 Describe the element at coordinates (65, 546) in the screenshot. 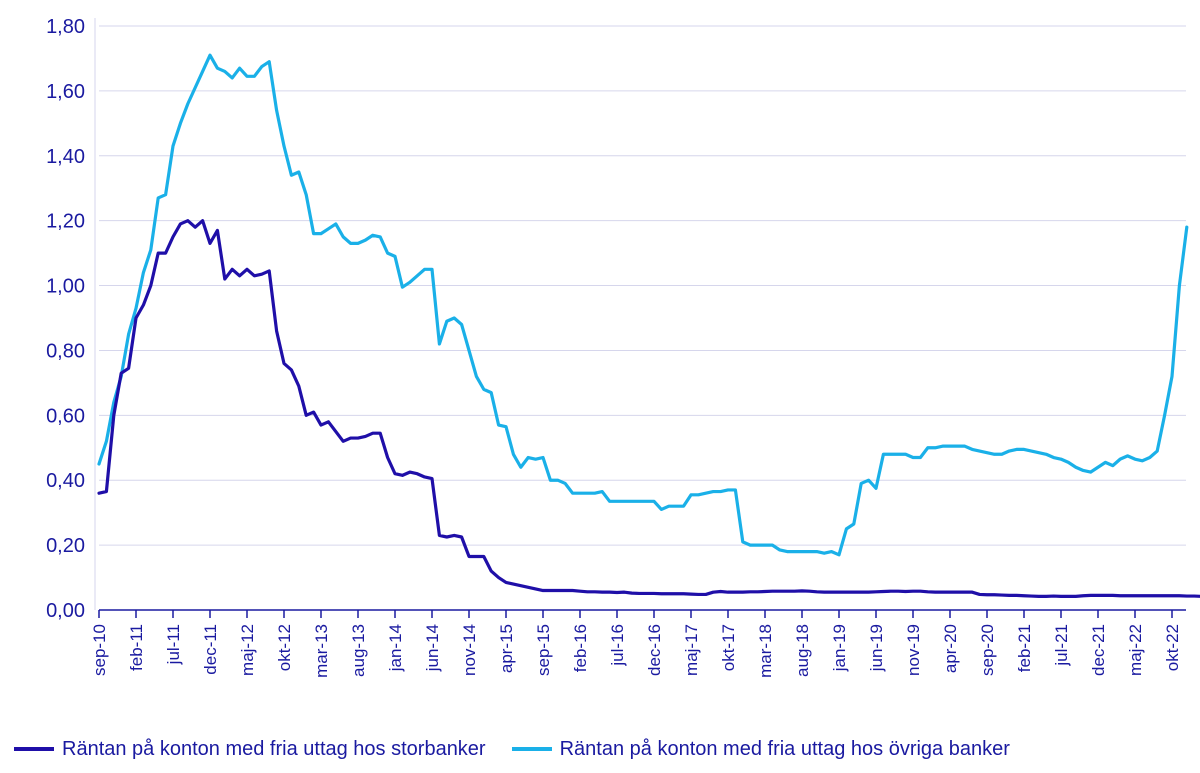

I see `y-tick-label: 0,20` at that location.